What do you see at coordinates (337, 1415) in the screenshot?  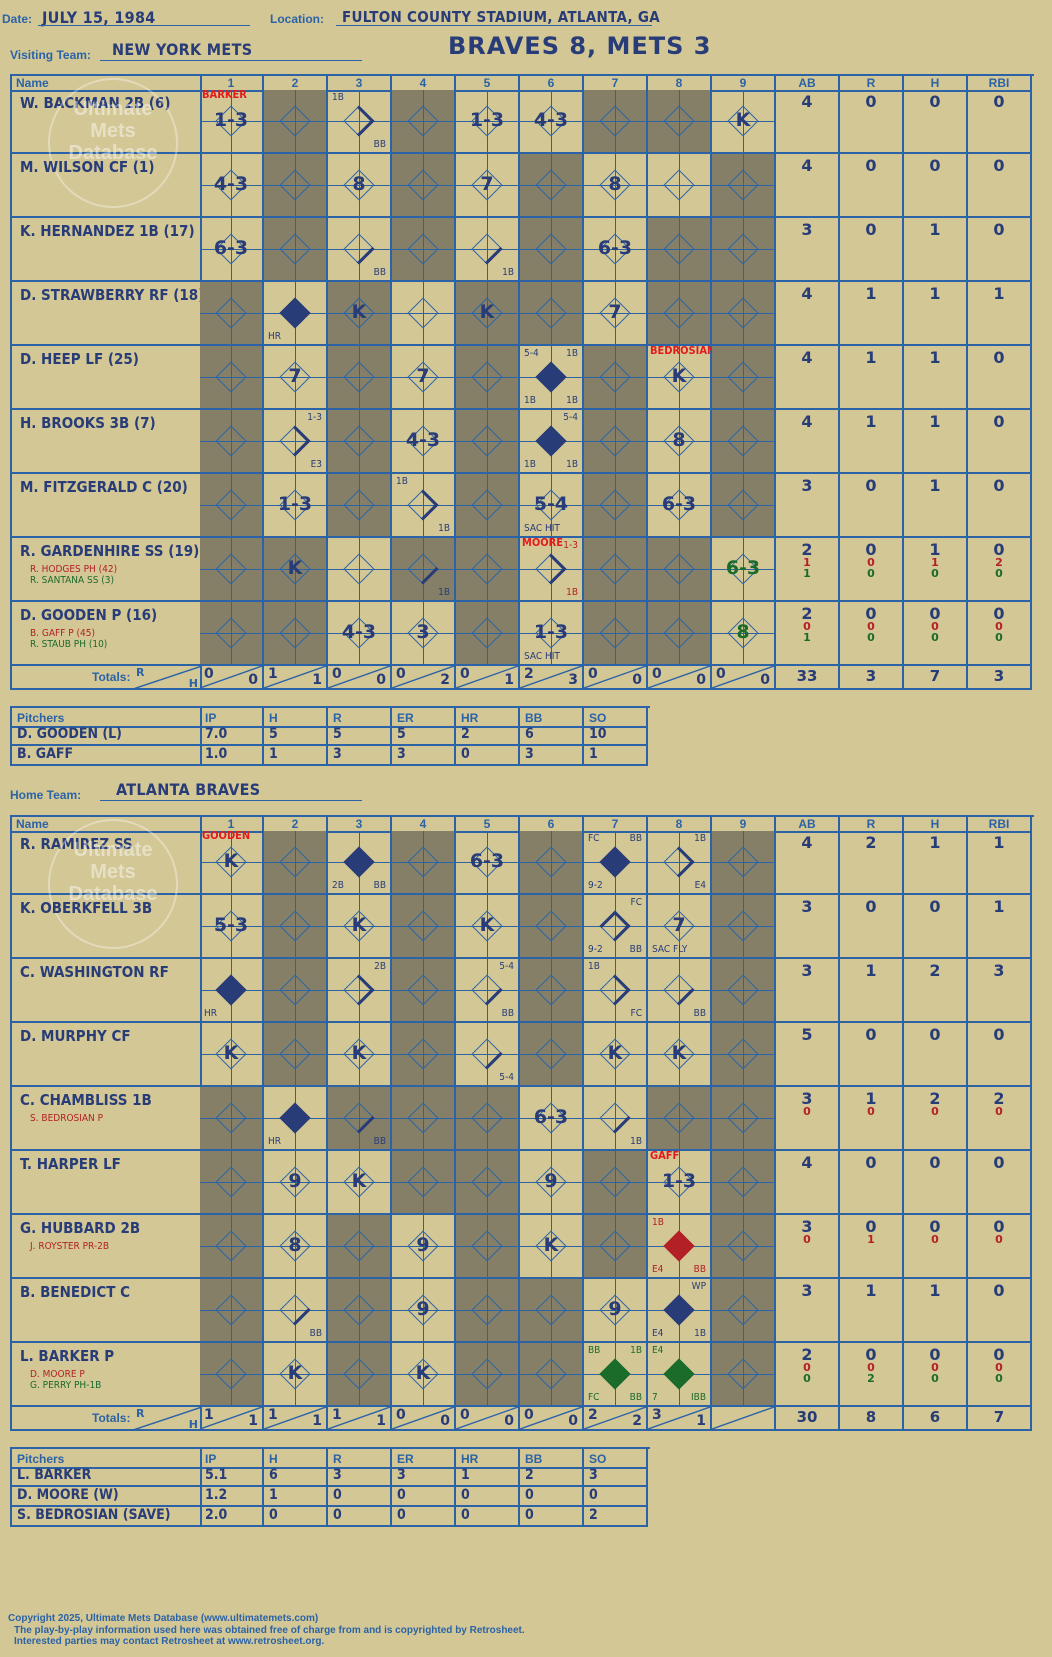 I see `inning-runs: 1` at bounding box center [337, 1415].